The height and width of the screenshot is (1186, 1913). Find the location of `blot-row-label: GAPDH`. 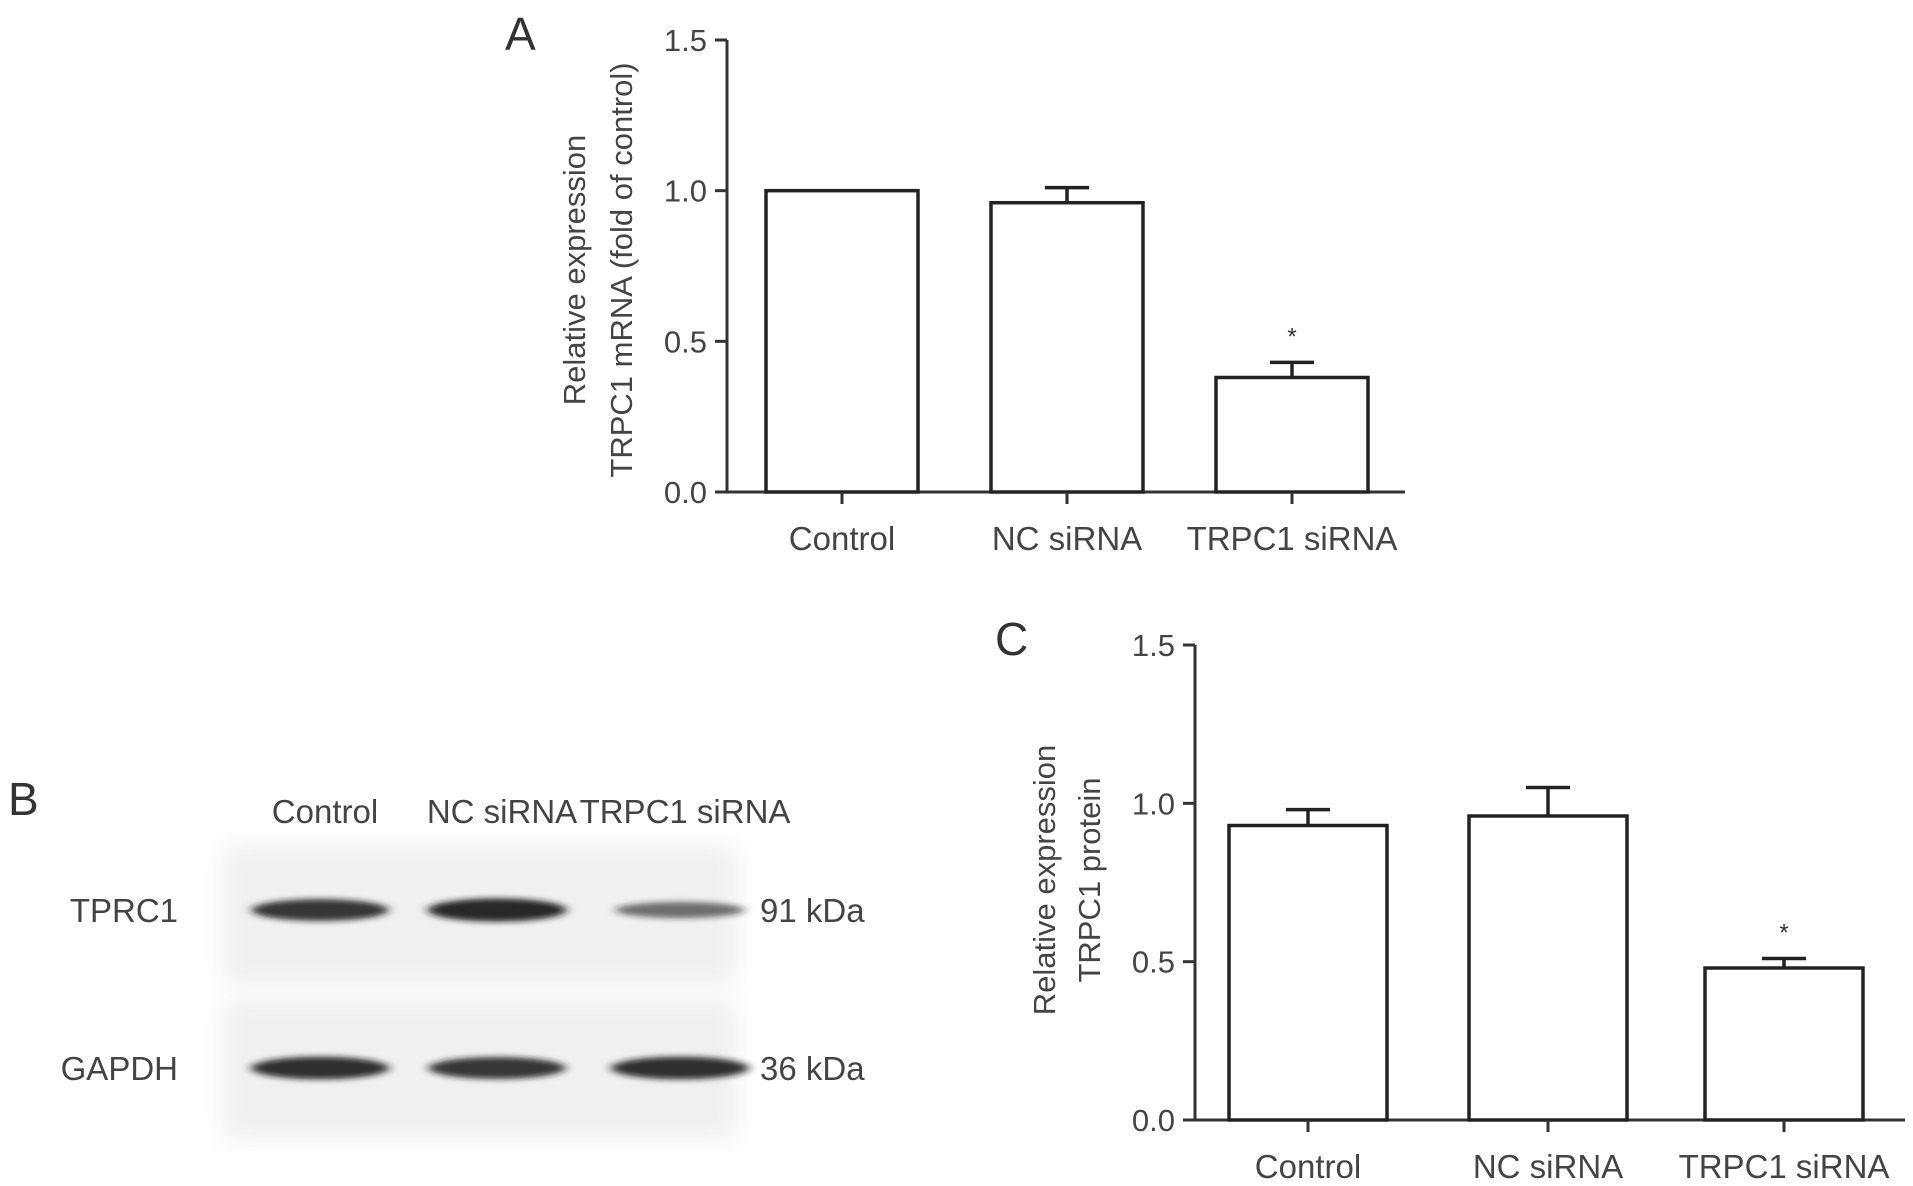

blot-row-label: GAPDH is located at coordinates (119, 1068).